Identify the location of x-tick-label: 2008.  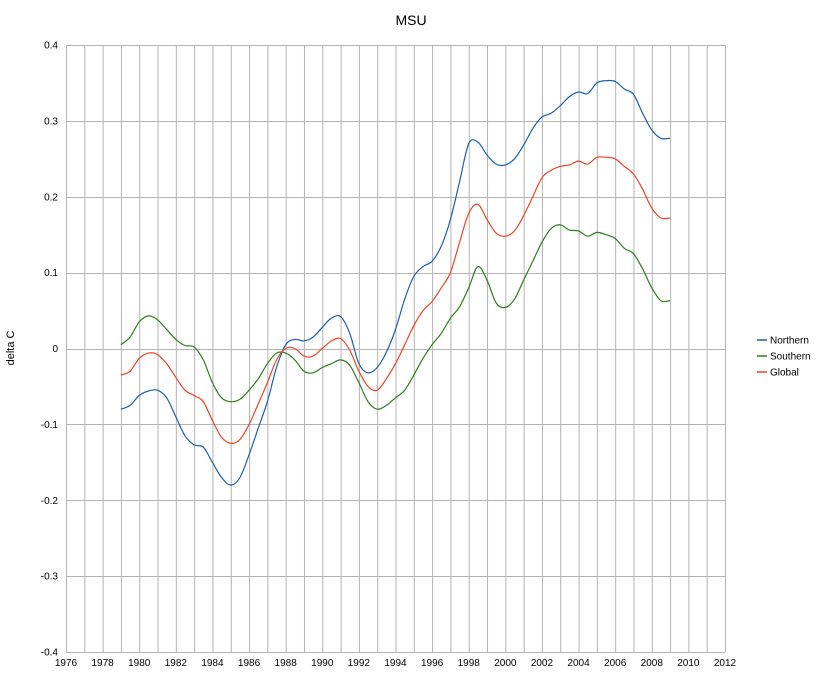
(652, 663).